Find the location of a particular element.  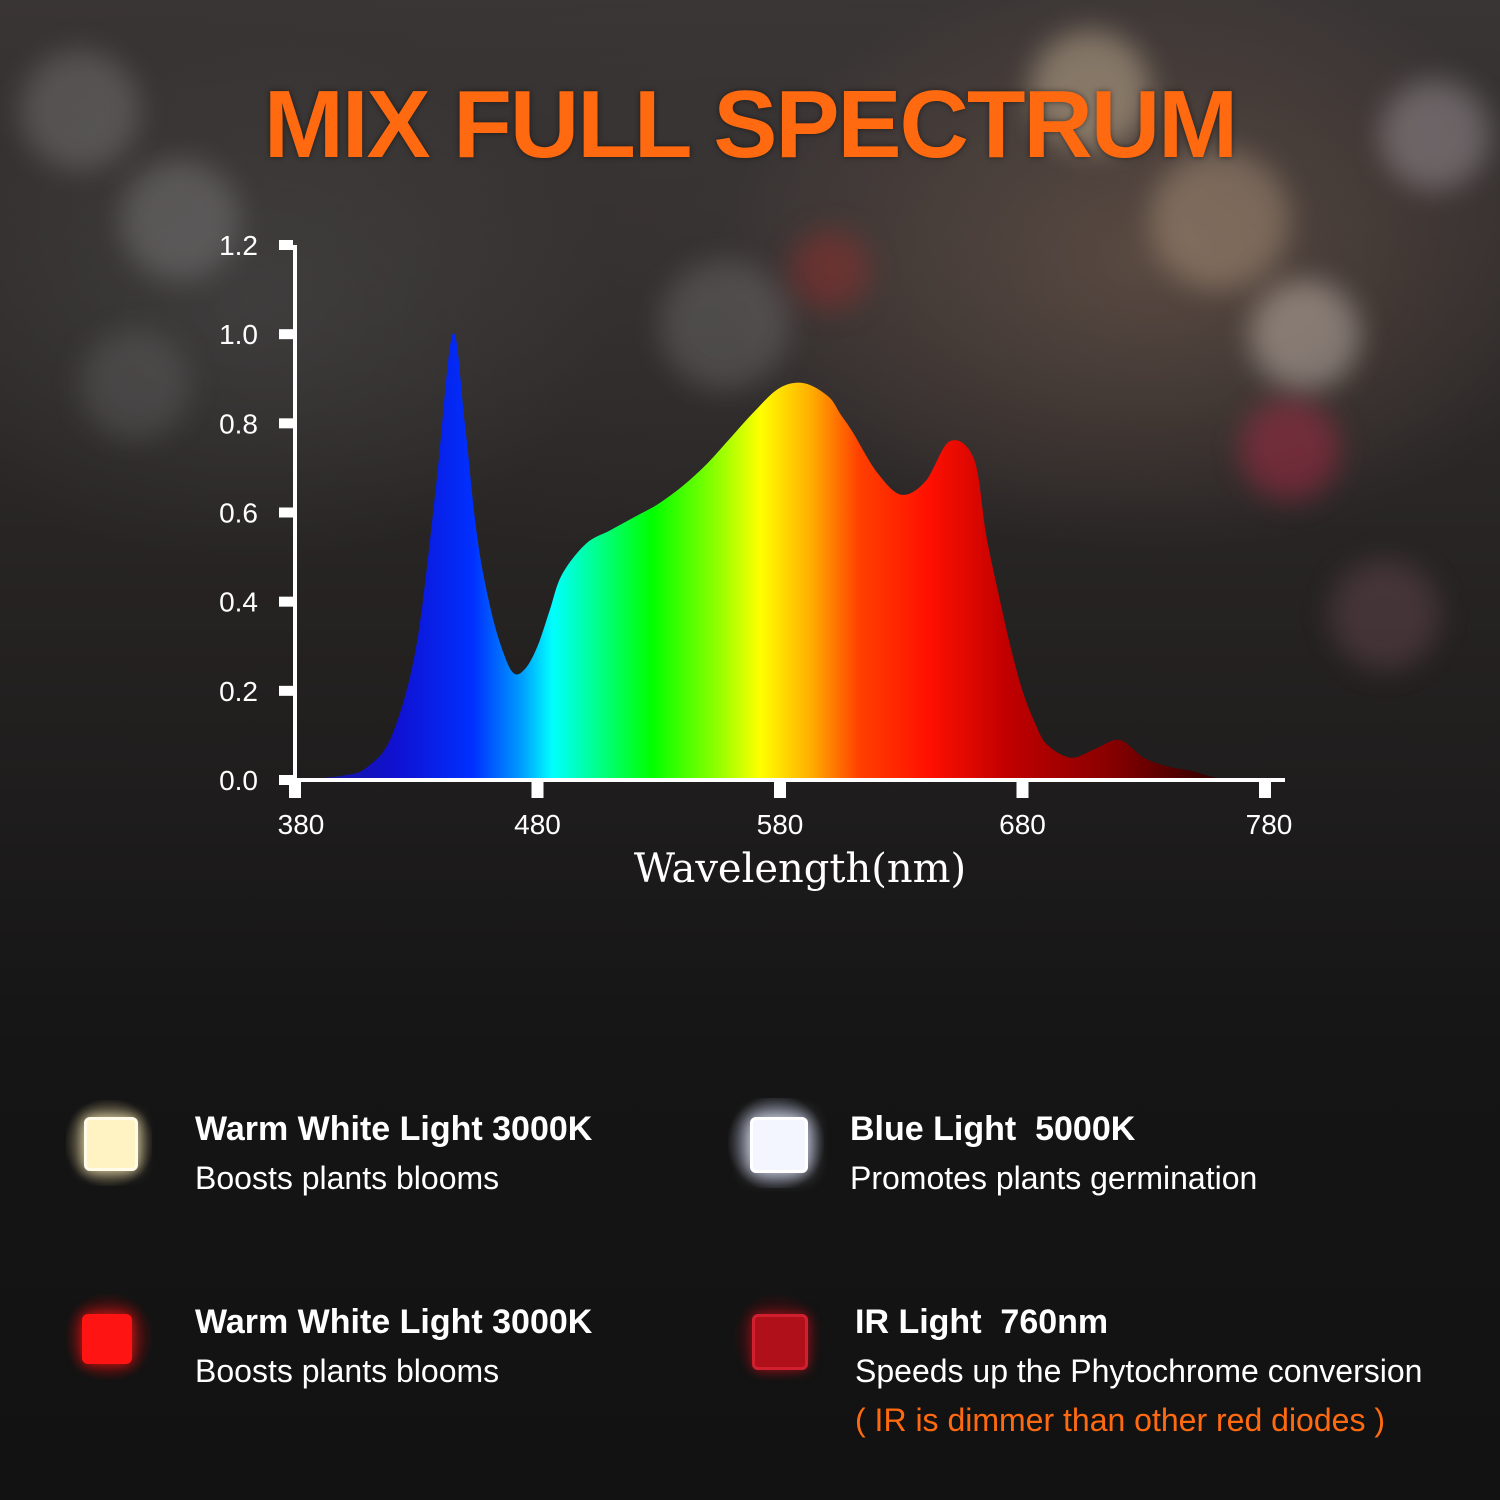

y-tick-label: 1.2 is located at coordinates (238, 245).